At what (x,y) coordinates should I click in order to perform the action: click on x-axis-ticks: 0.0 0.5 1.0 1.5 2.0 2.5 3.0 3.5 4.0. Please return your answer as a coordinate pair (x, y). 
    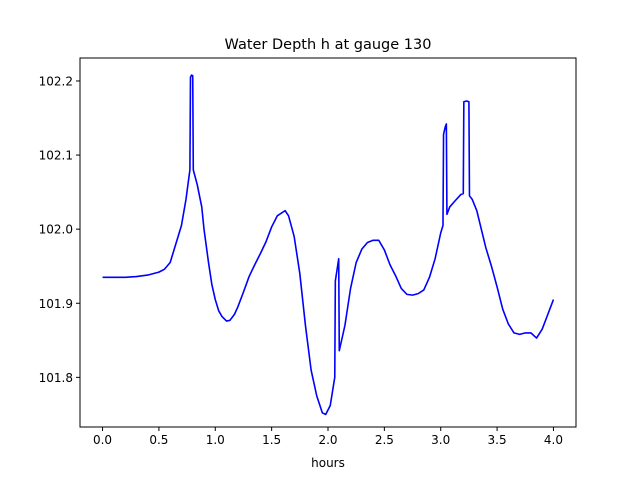
    Looking at the image, I should click on (328, 437).